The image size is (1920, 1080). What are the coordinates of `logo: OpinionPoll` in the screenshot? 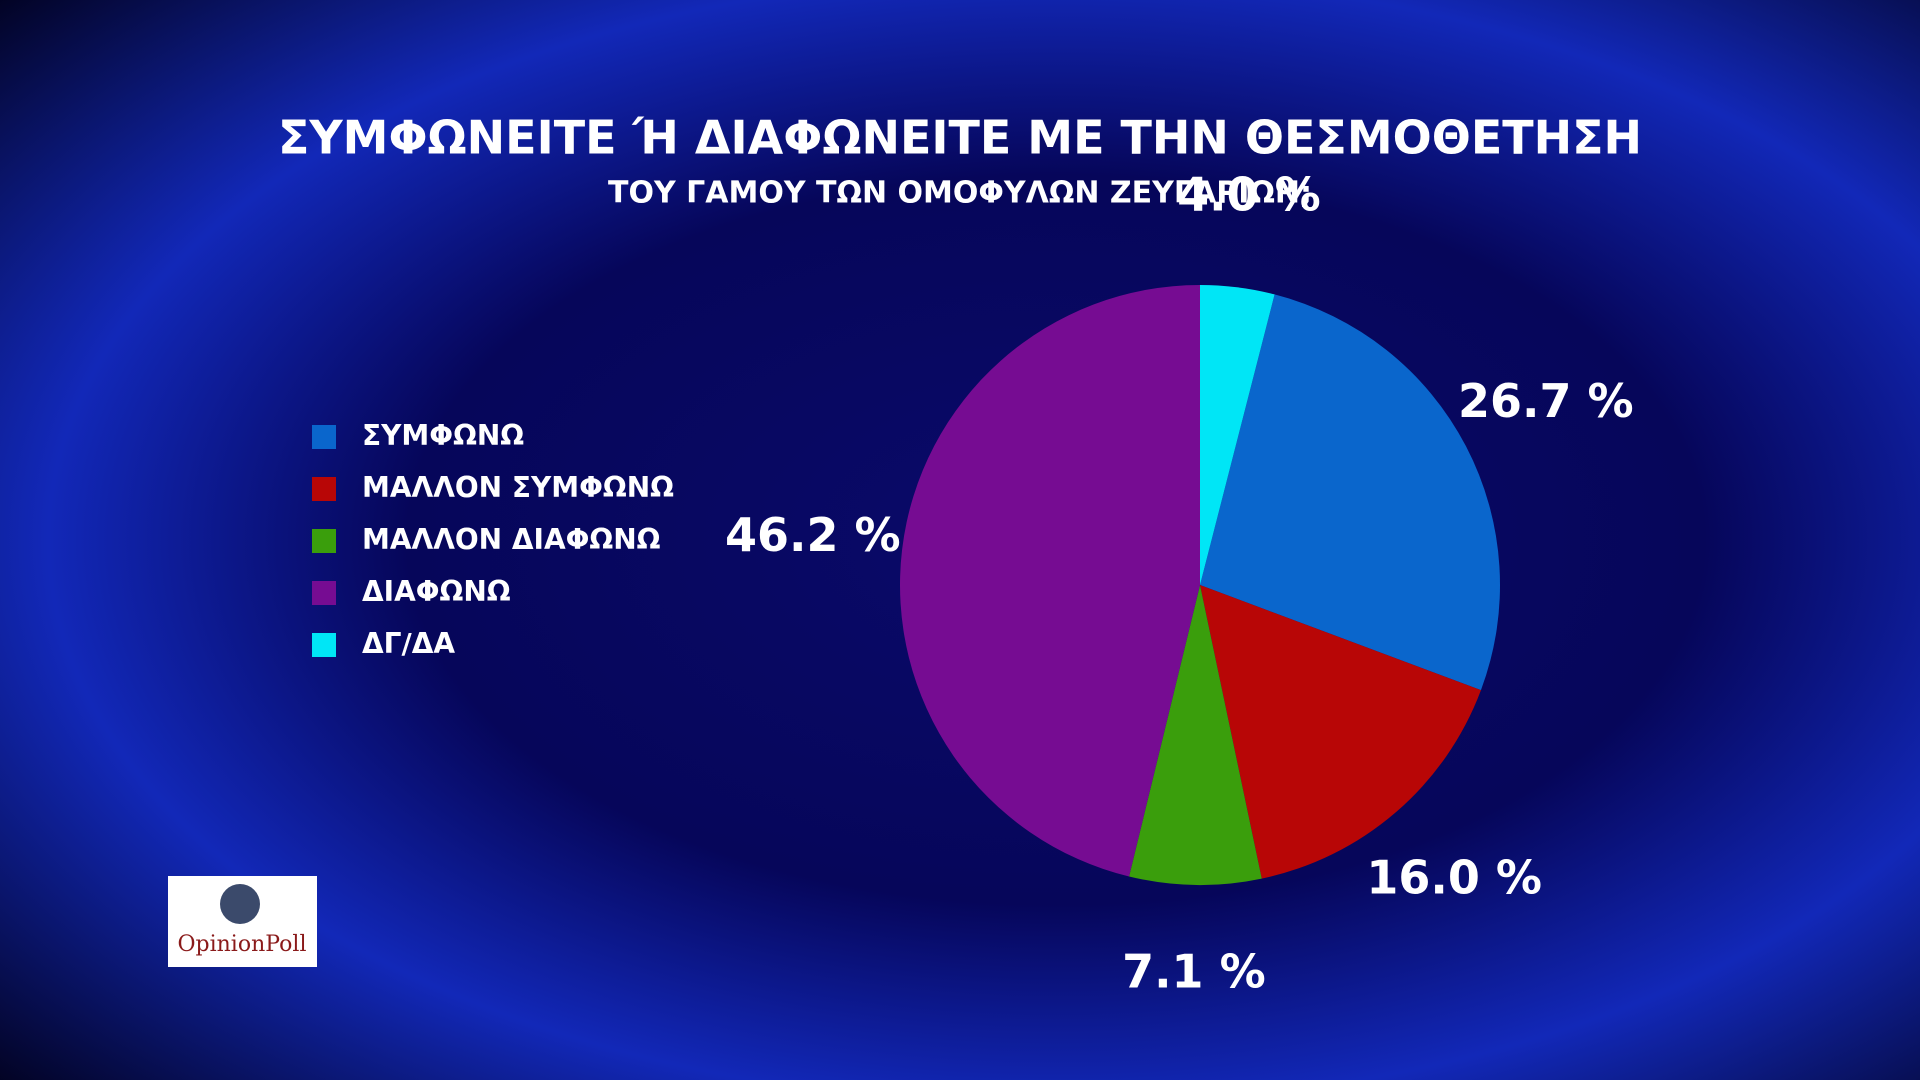 It's located at (242, 921).